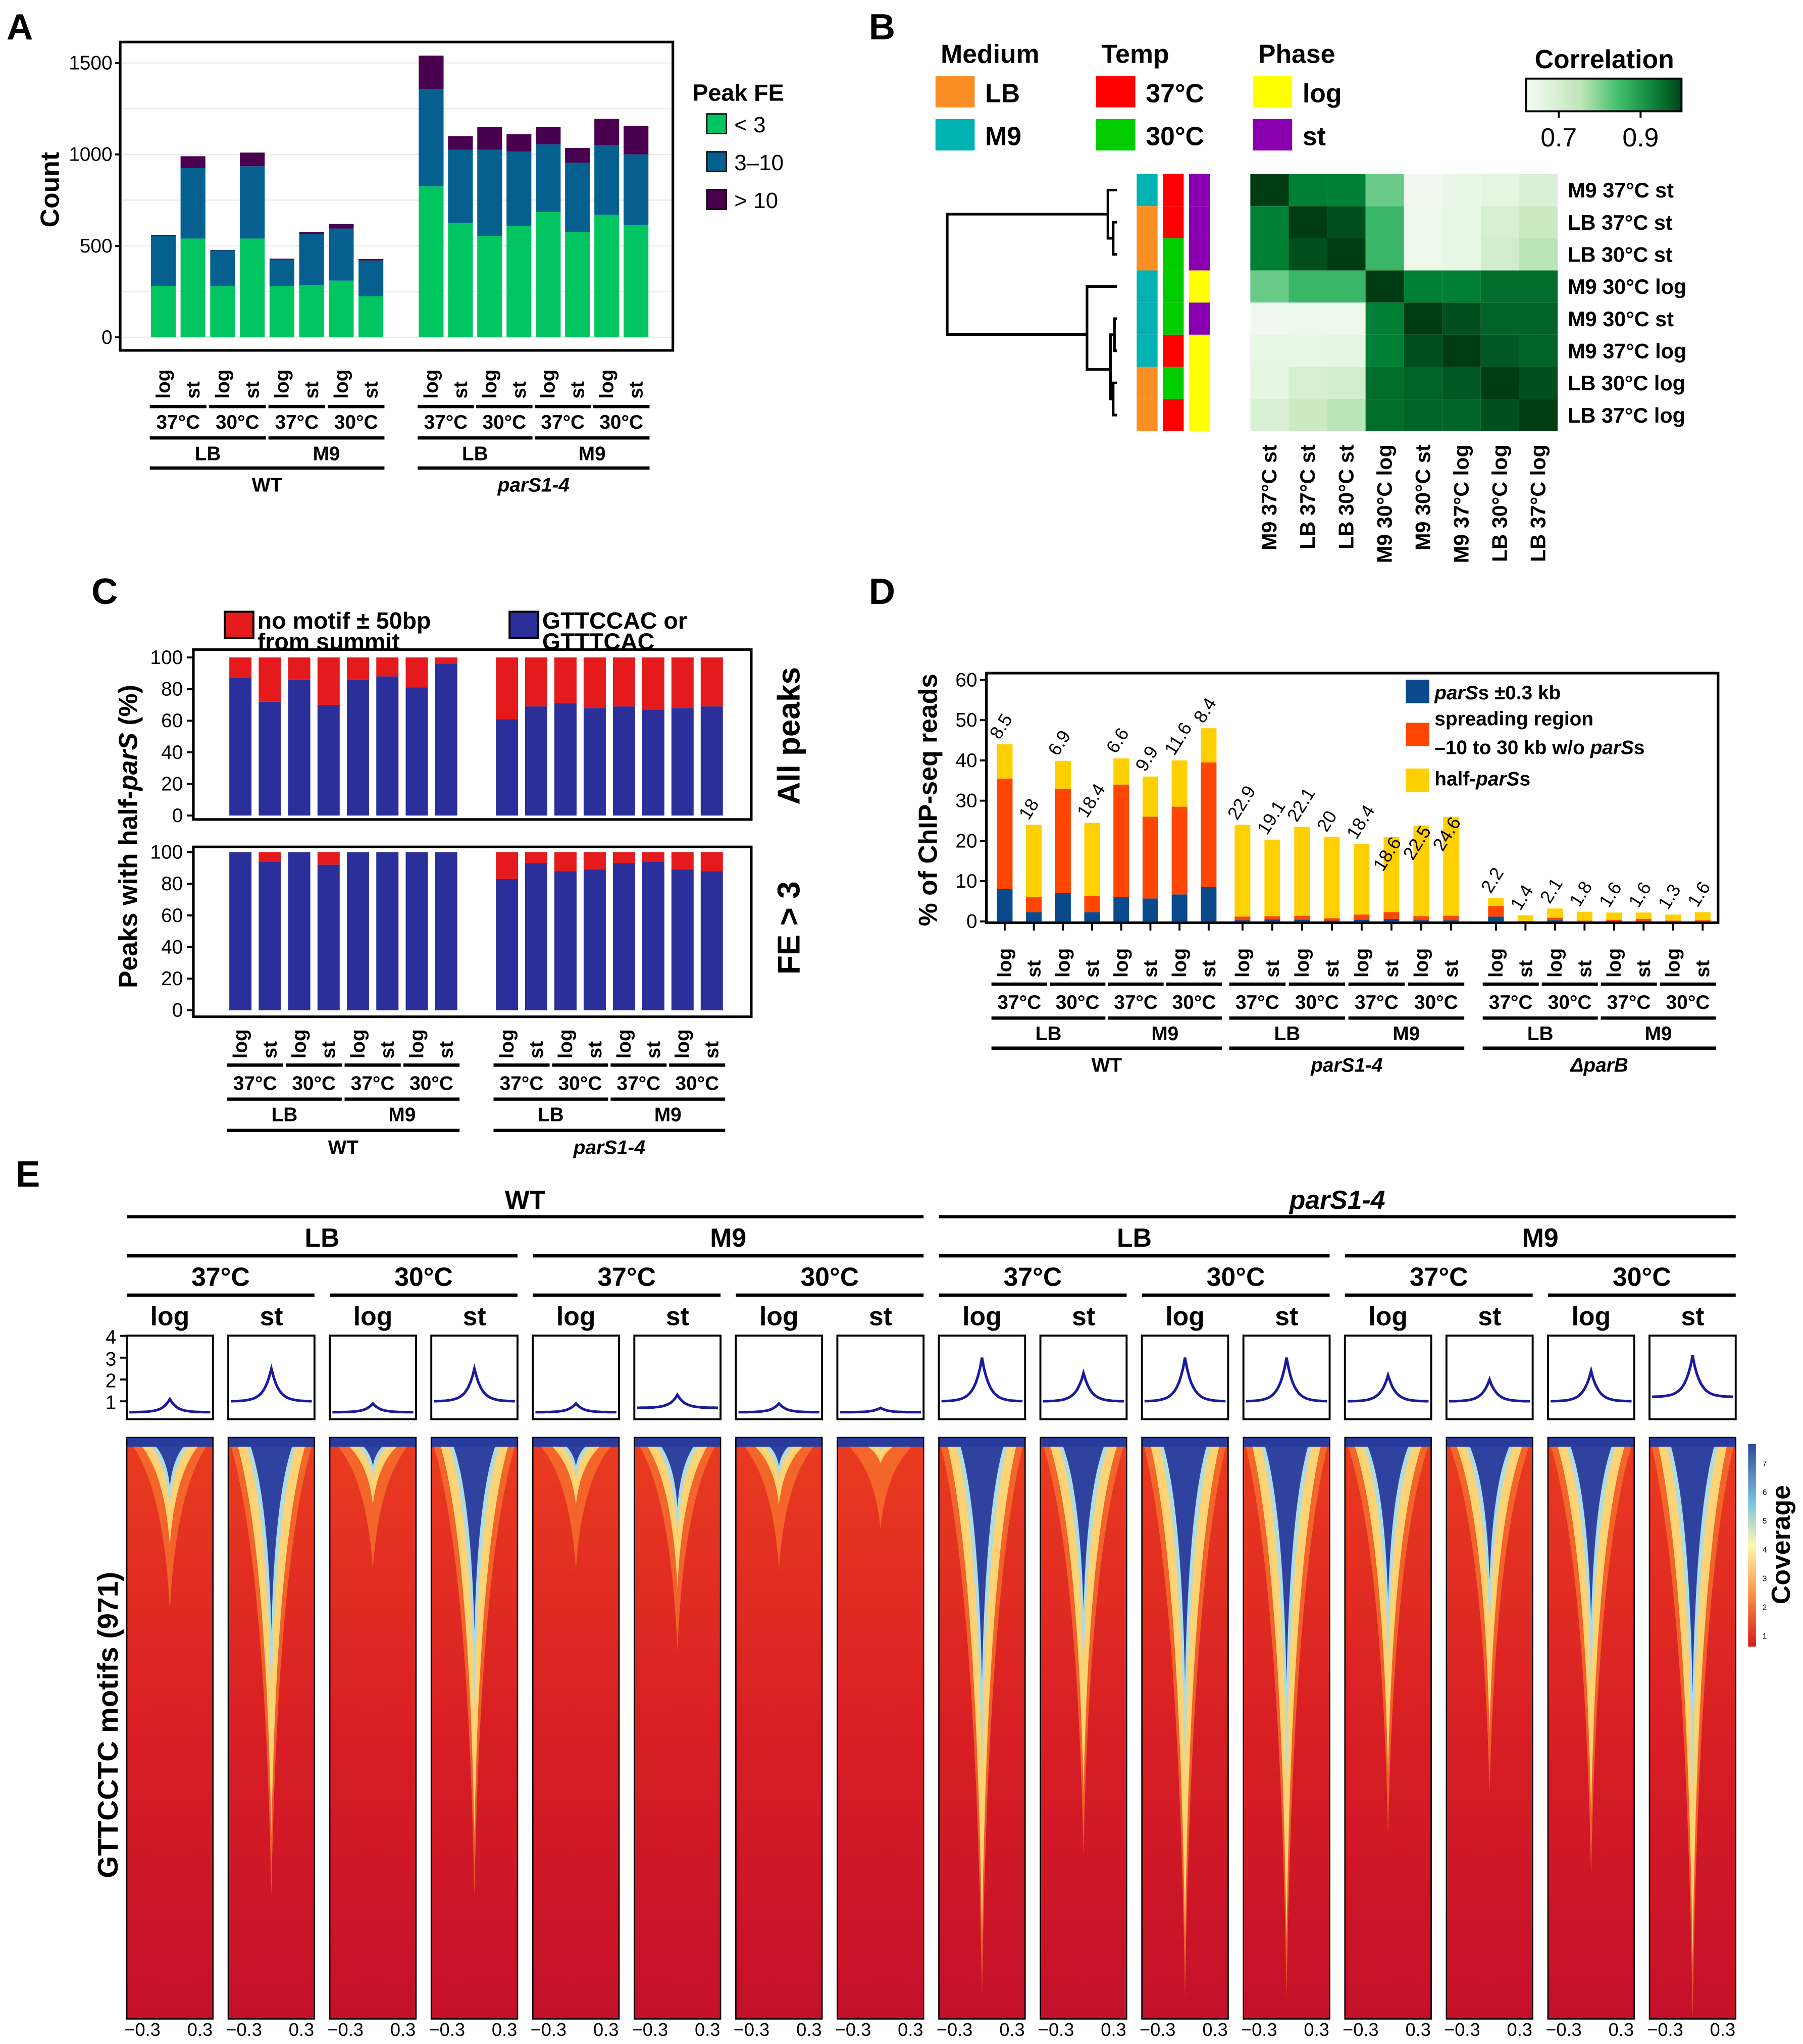  Describe the element at coordinates (1621, 319) in the screenshot. I see `row-label: M9 30°C st` at that location.